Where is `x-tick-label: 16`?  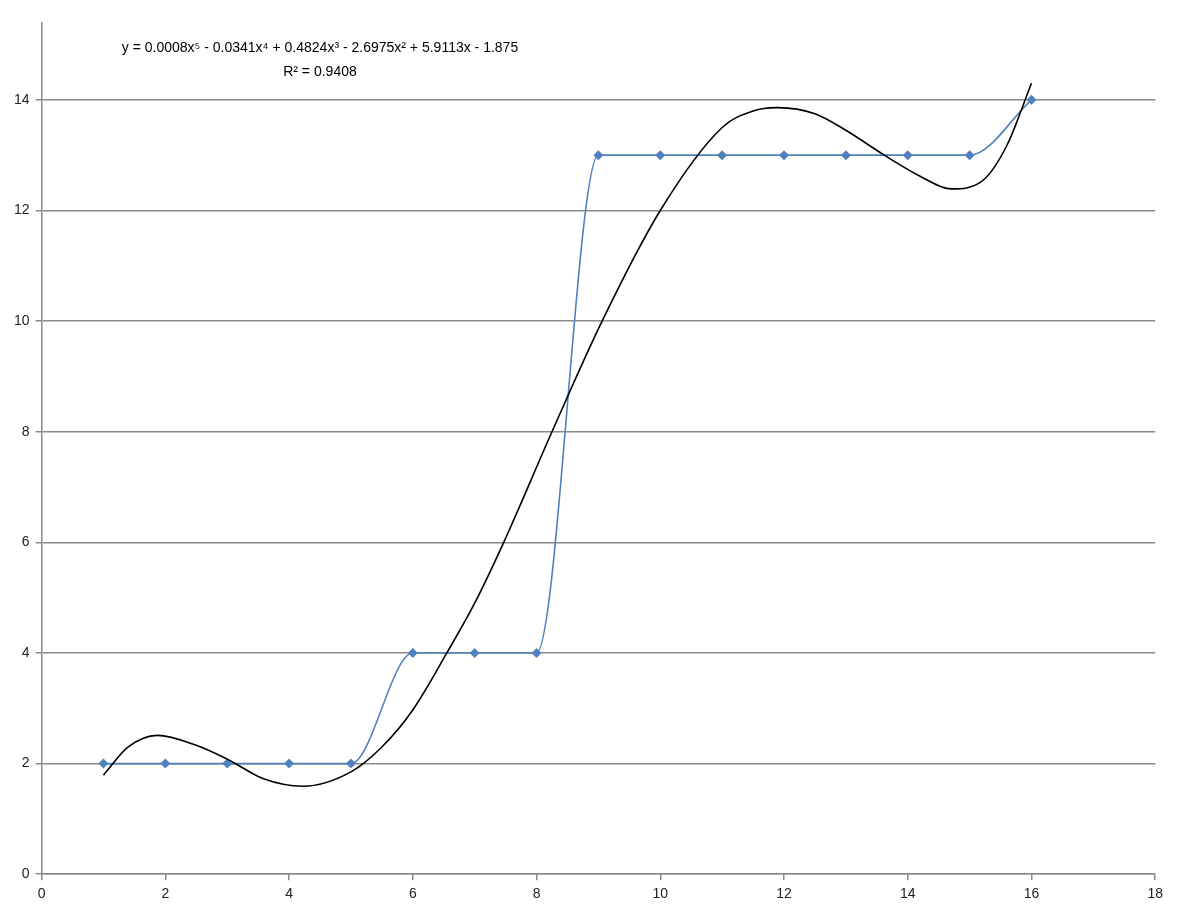 x-tick-label: 16 is located at coordinates (1031, 893).